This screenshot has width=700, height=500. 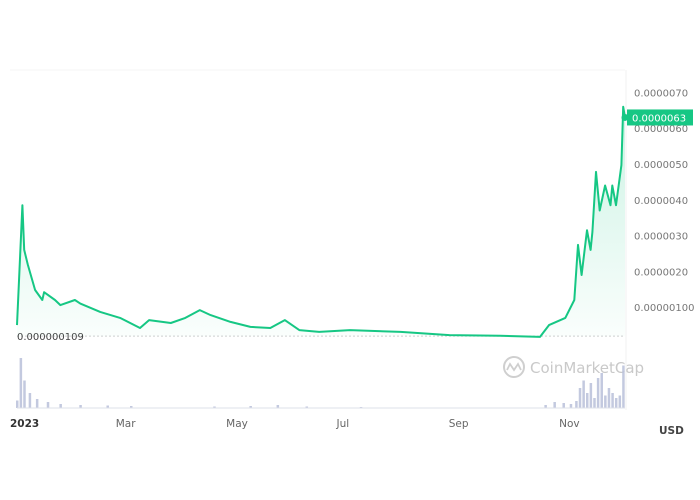 What do you see at coordinates (661, 93) in the screenshot?
I see `y-tick-label: 0.0000070` at bounding box center [661, 93].